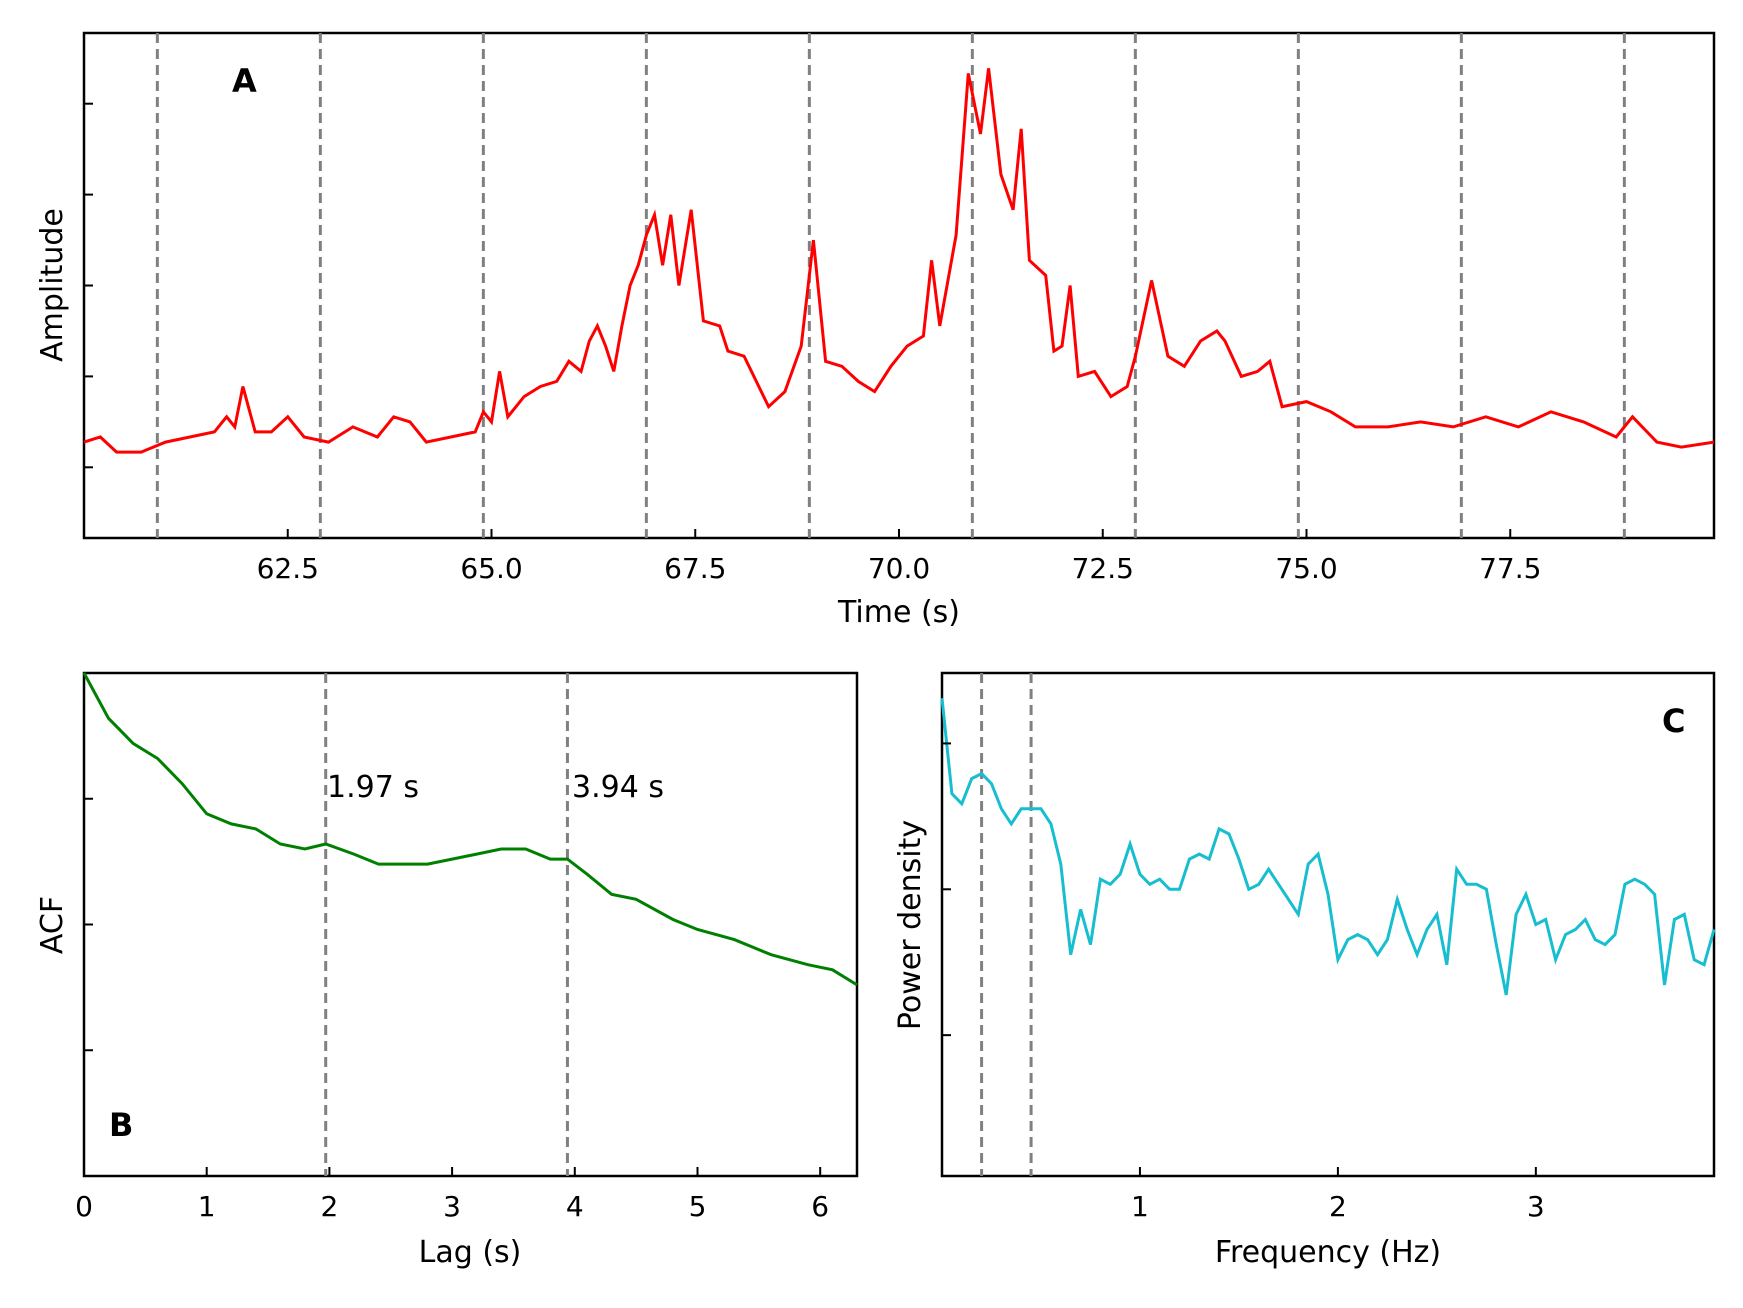 This screenshot has width=1743, height=1308. Describe the element at coordinates (1006, 924) in the screenshot. I see `panel-c-vlines` at that location.